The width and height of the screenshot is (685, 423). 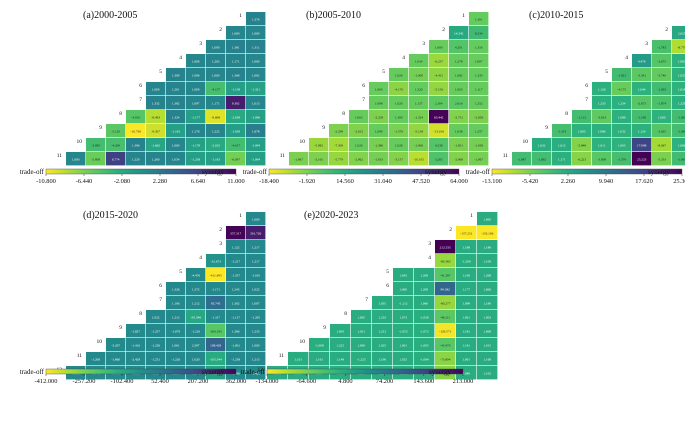 I want to click on cell-value-label: -1.576, so click(x=398, y=132).